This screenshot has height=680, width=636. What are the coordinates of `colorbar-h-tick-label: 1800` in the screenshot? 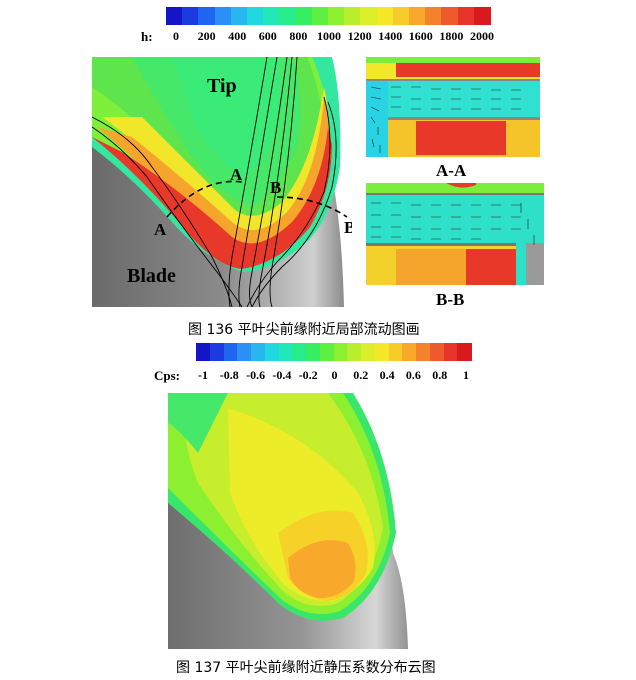 It's located at (451, 36).